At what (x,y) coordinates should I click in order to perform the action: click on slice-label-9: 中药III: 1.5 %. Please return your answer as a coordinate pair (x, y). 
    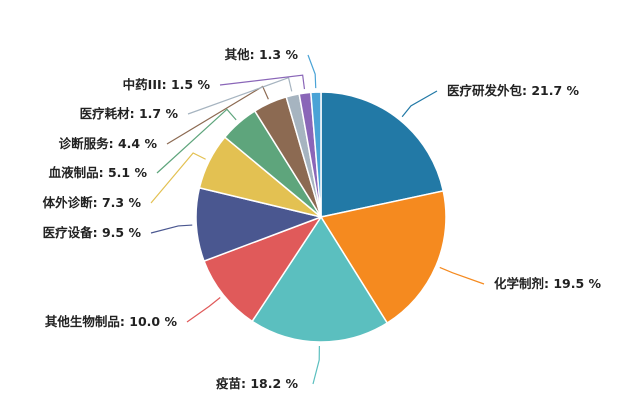
    Looking at the image, I should click on (167, 84).